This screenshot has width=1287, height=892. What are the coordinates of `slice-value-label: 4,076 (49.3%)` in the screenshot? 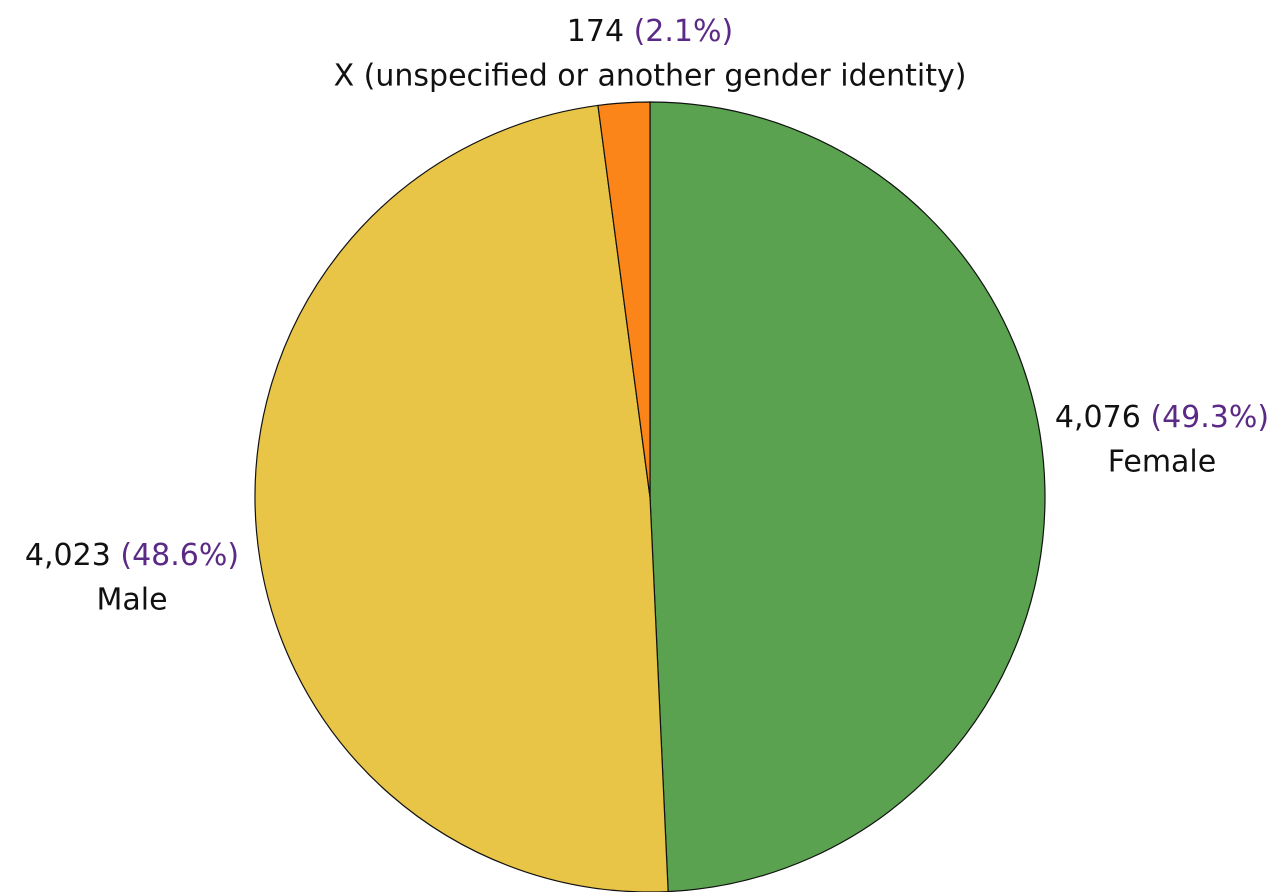 It's located at (1162, 417).